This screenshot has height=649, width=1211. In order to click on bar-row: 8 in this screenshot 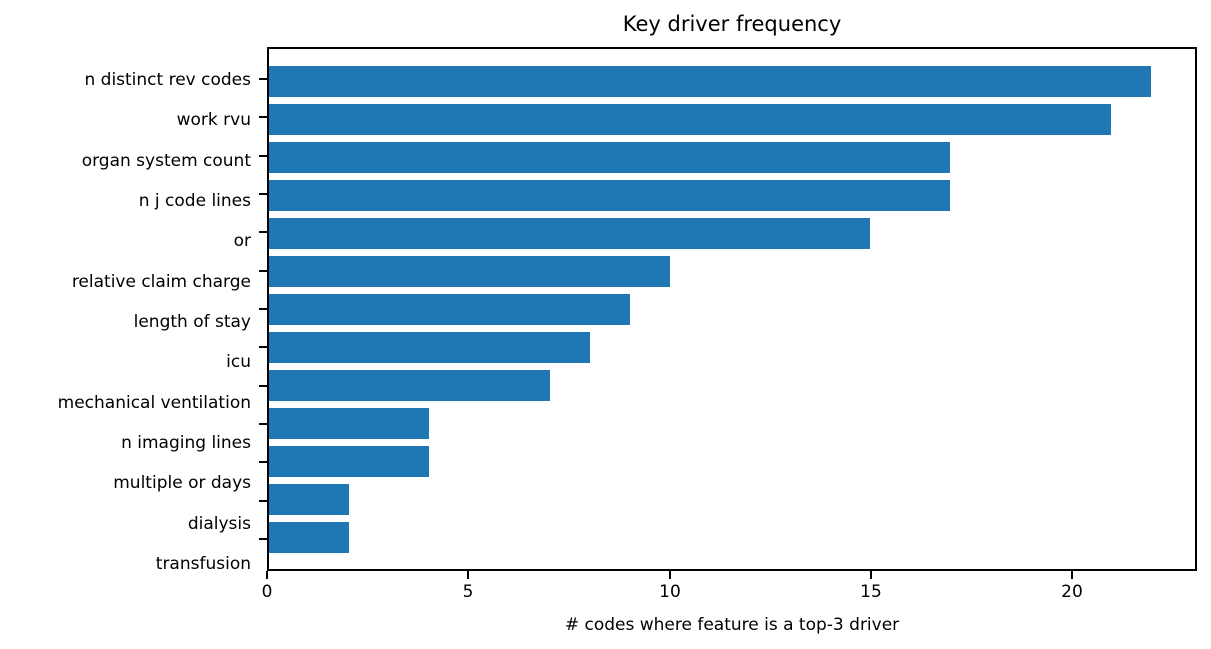, I will do `click(732, 347)`.